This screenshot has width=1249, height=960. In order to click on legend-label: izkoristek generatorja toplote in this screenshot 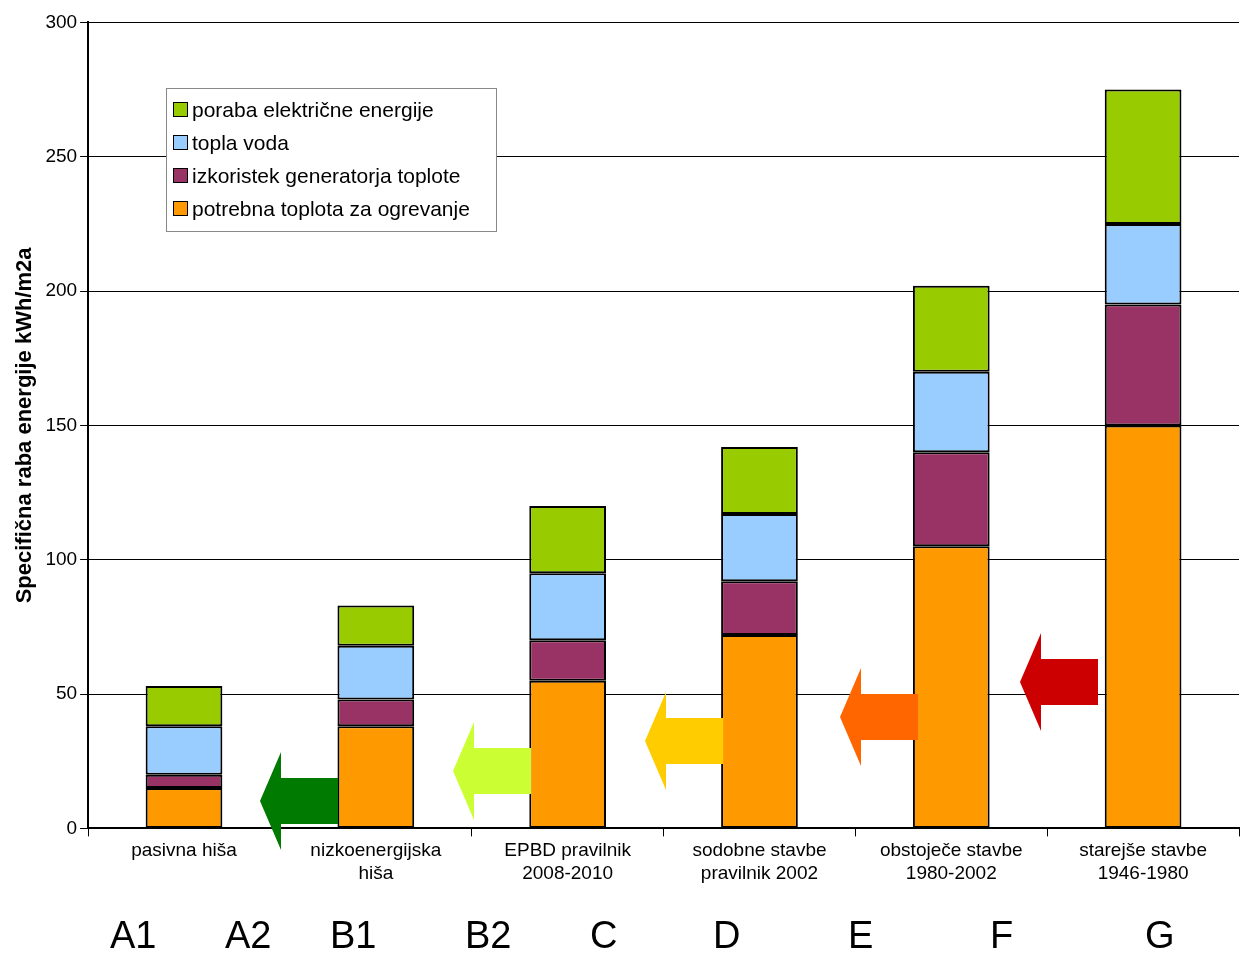, I will do `click(326, 176)`.